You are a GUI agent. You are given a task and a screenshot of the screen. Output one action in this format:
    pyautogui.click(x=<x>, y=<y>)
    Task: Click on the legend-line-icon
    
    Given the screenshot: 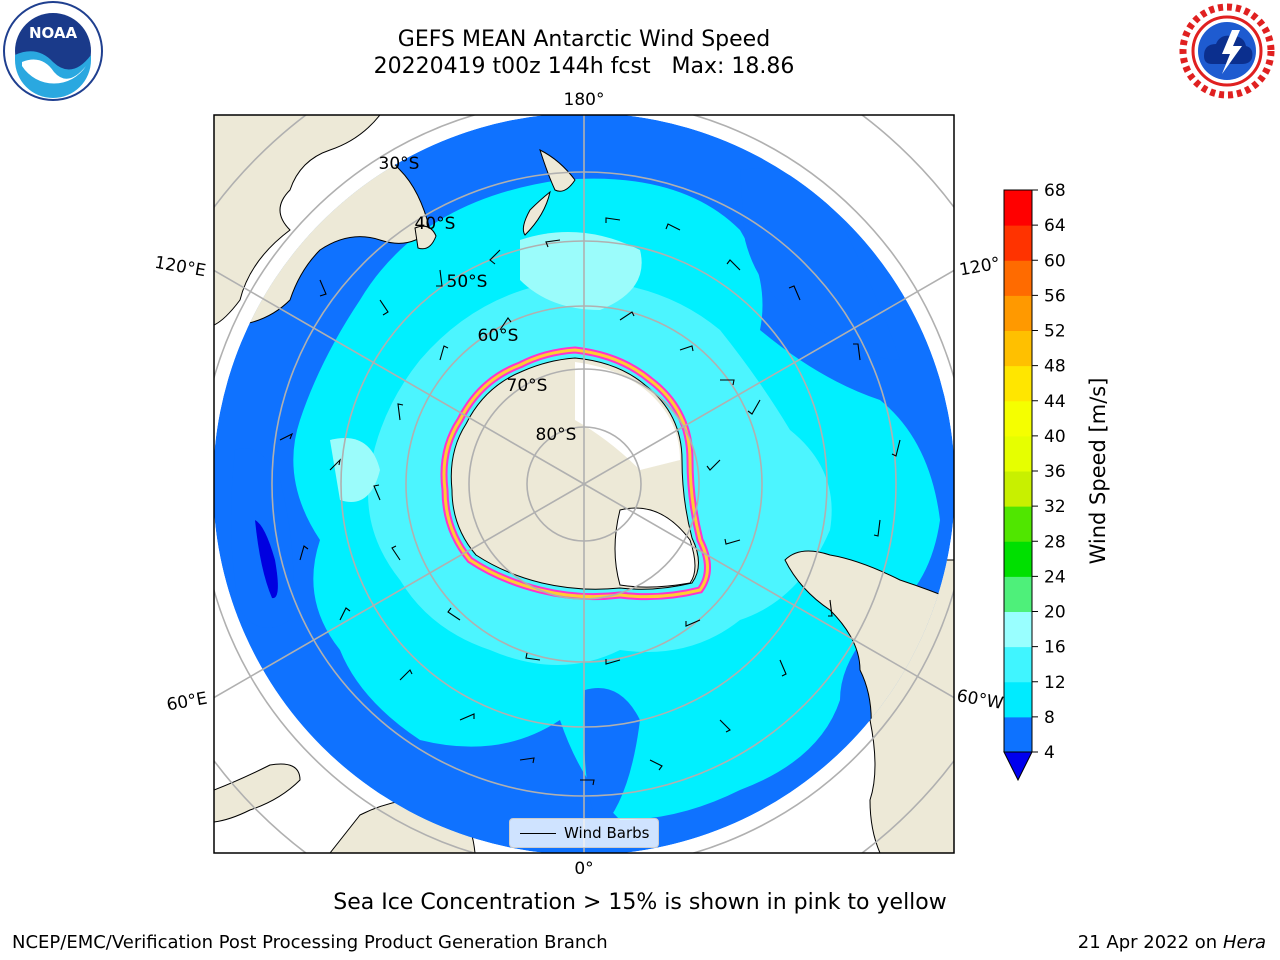 What is the action you would take?
    pyautogui.click(x=538, y=833)
    